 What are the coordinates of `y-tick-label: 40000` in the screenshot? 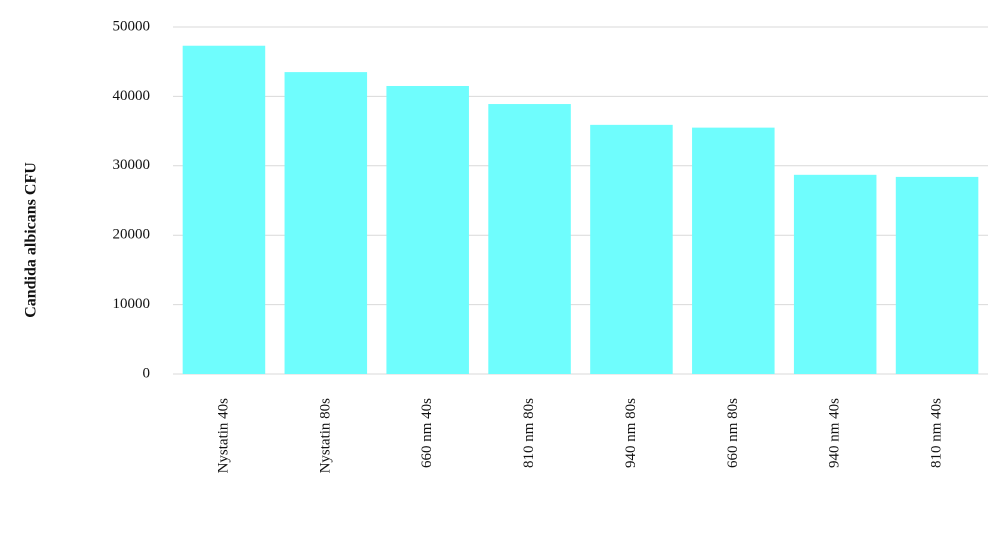 It's located at (132, 96).